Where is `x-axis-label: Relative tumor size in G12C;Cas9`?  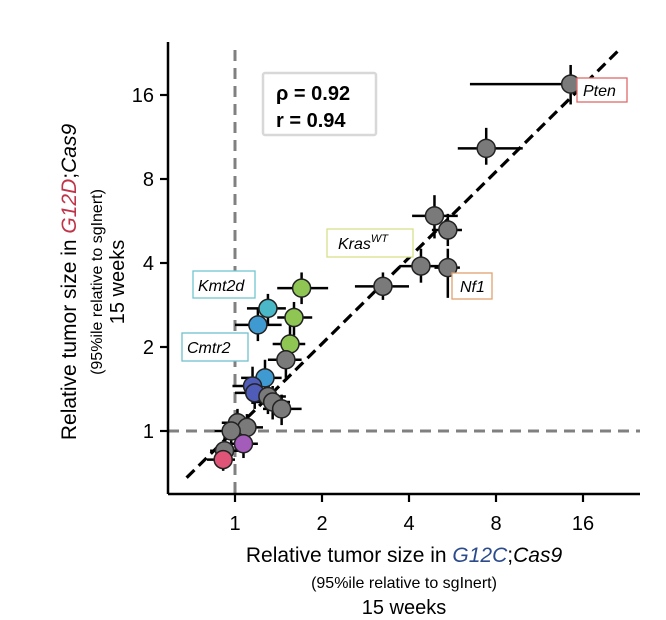
x-axis-label: Relative tumor size in G12C;Cas9 is located at coordinates (404, 555).